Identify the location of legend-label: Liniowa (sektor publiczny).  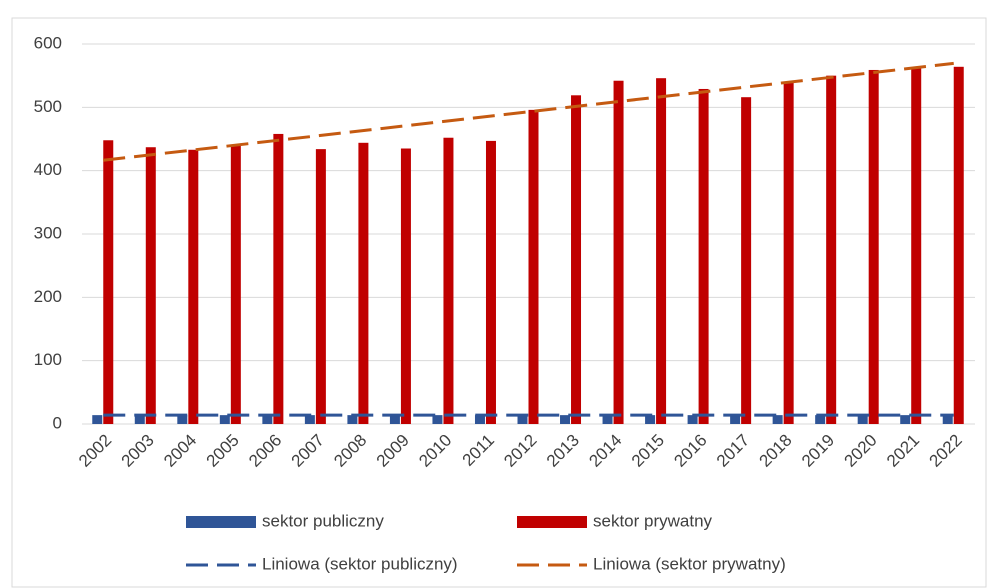
(360, 563).